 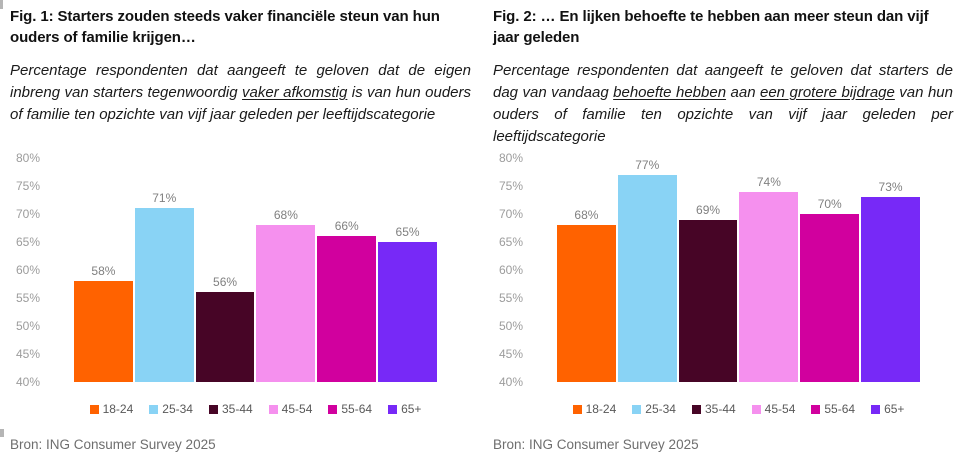 I want to click on bar-value-label: 70%, so click(x=829, y=204).